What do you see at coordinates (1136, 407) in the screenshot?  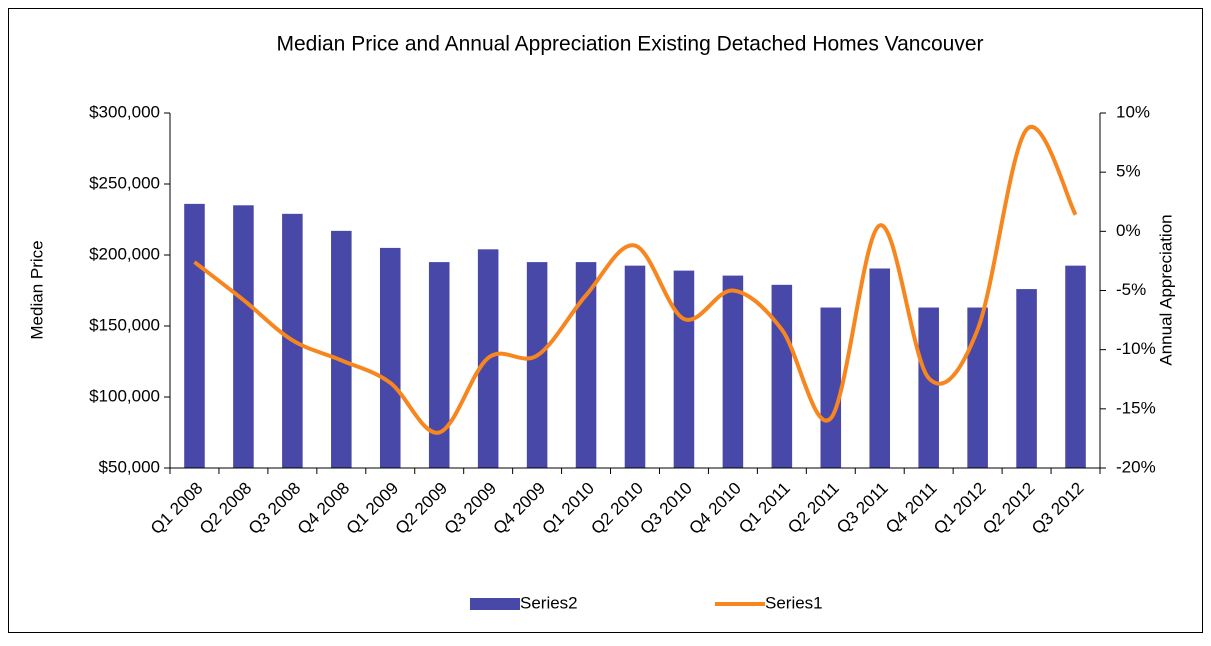 I see `y2-tick-label: -15%` at bounding box center [1136, 407].